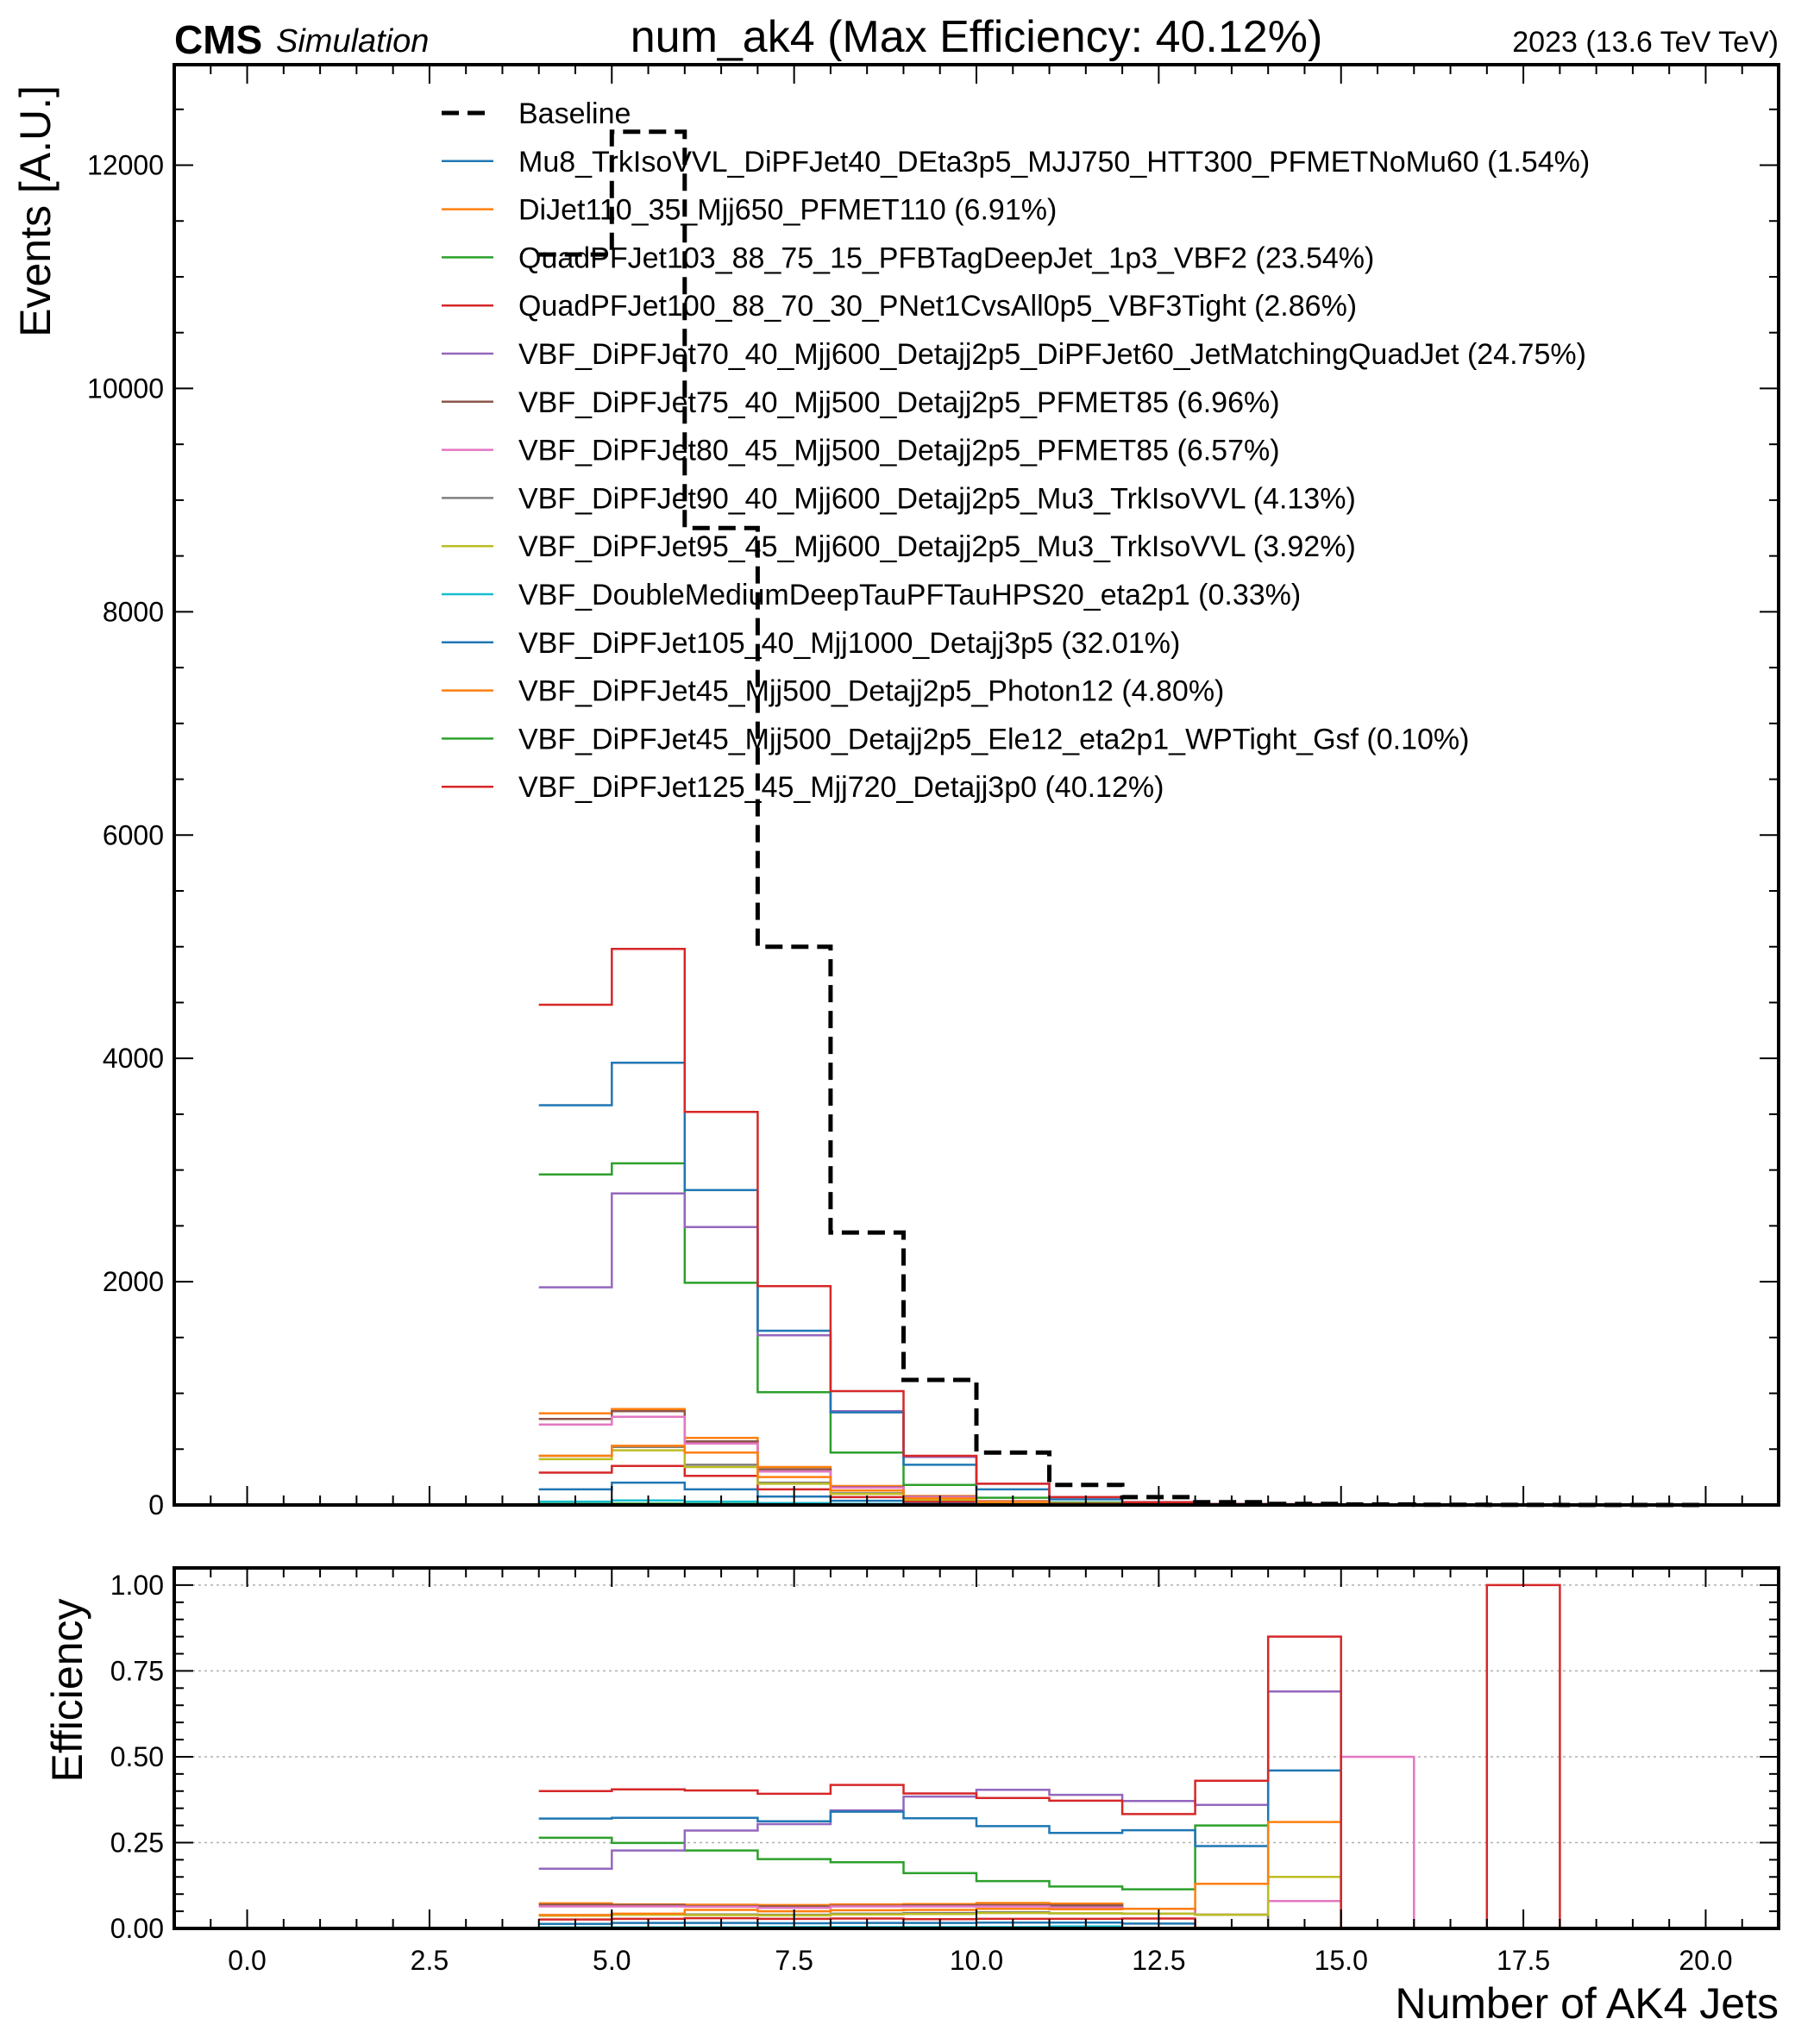  What do you see at coordinates (794, 1960) in the screenshot?
I see `x-tick-label: 7.5` at bounding box center [794, 1960].